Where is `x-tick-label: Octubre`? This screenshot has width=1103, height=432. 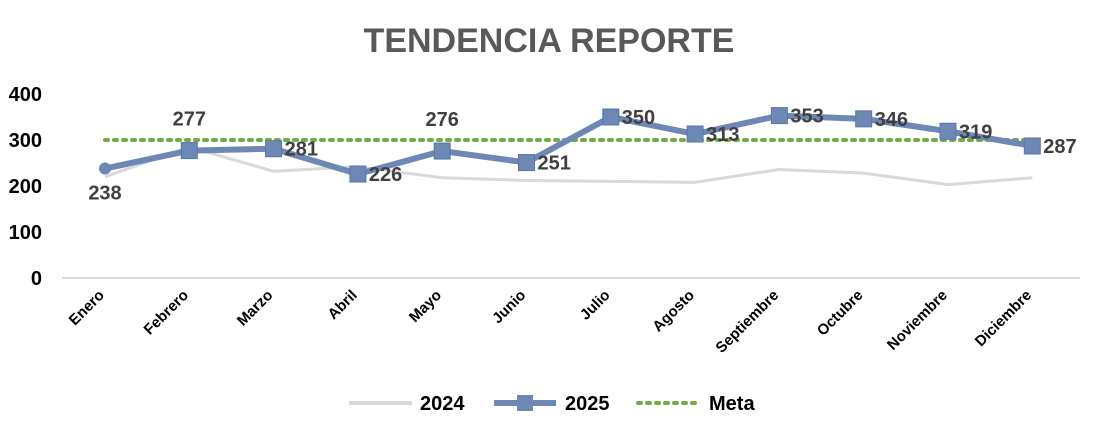 x-tick-label: Octubre is located at coordinates (840, 313).